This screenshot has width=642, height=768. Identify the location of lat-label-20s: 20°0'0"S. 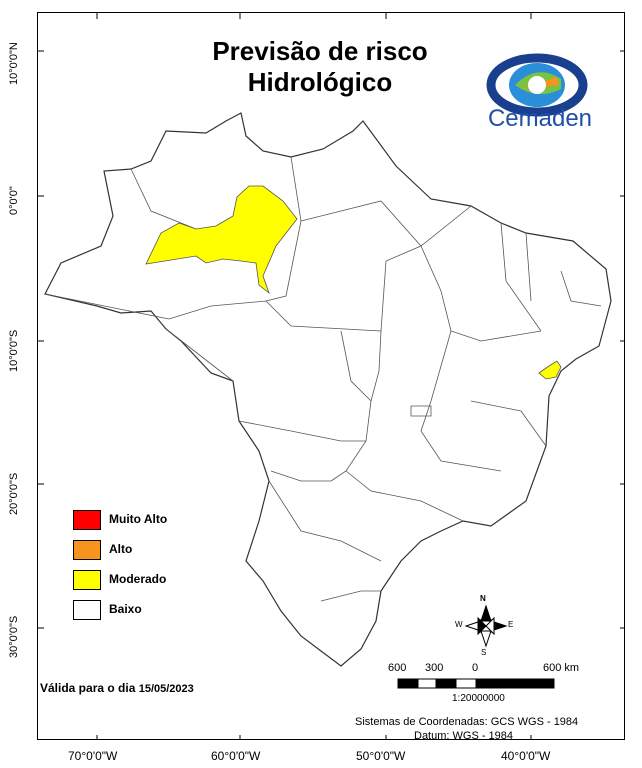
(14, 493).